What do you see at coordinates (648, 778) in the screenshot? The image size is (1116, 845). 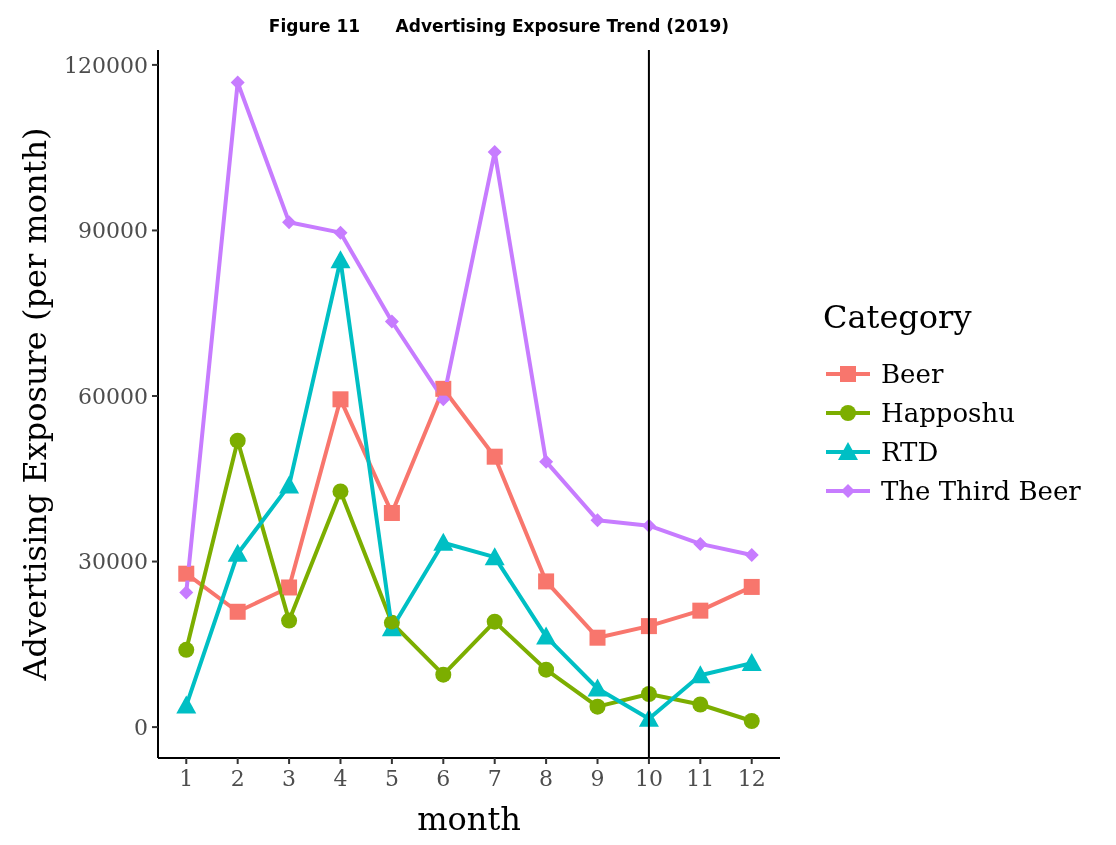 I see `x-tick-label: 10` at bounding box center [648, 778].